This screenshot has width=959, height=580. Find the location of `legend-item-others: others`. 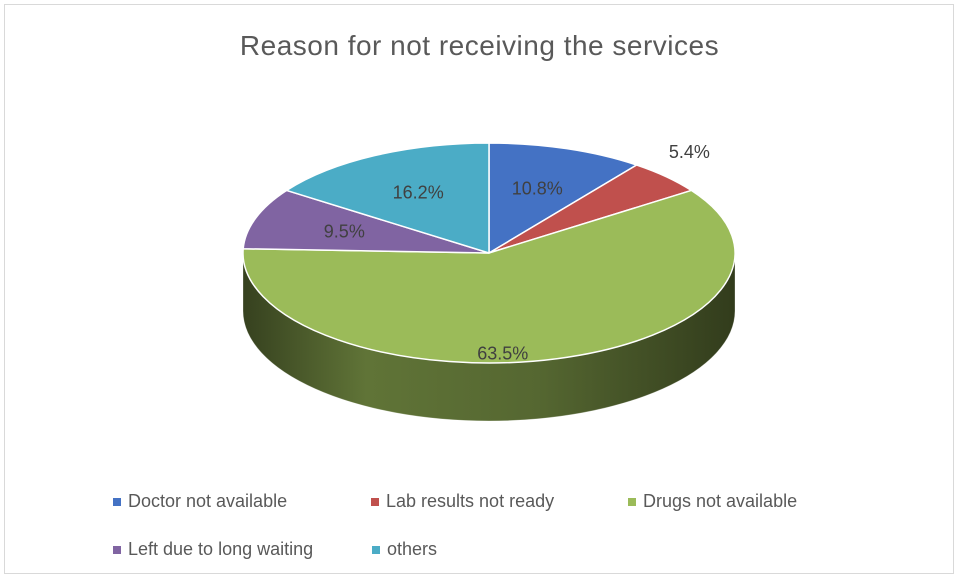

legend-item-others: others is located at coordinates (404, 549).